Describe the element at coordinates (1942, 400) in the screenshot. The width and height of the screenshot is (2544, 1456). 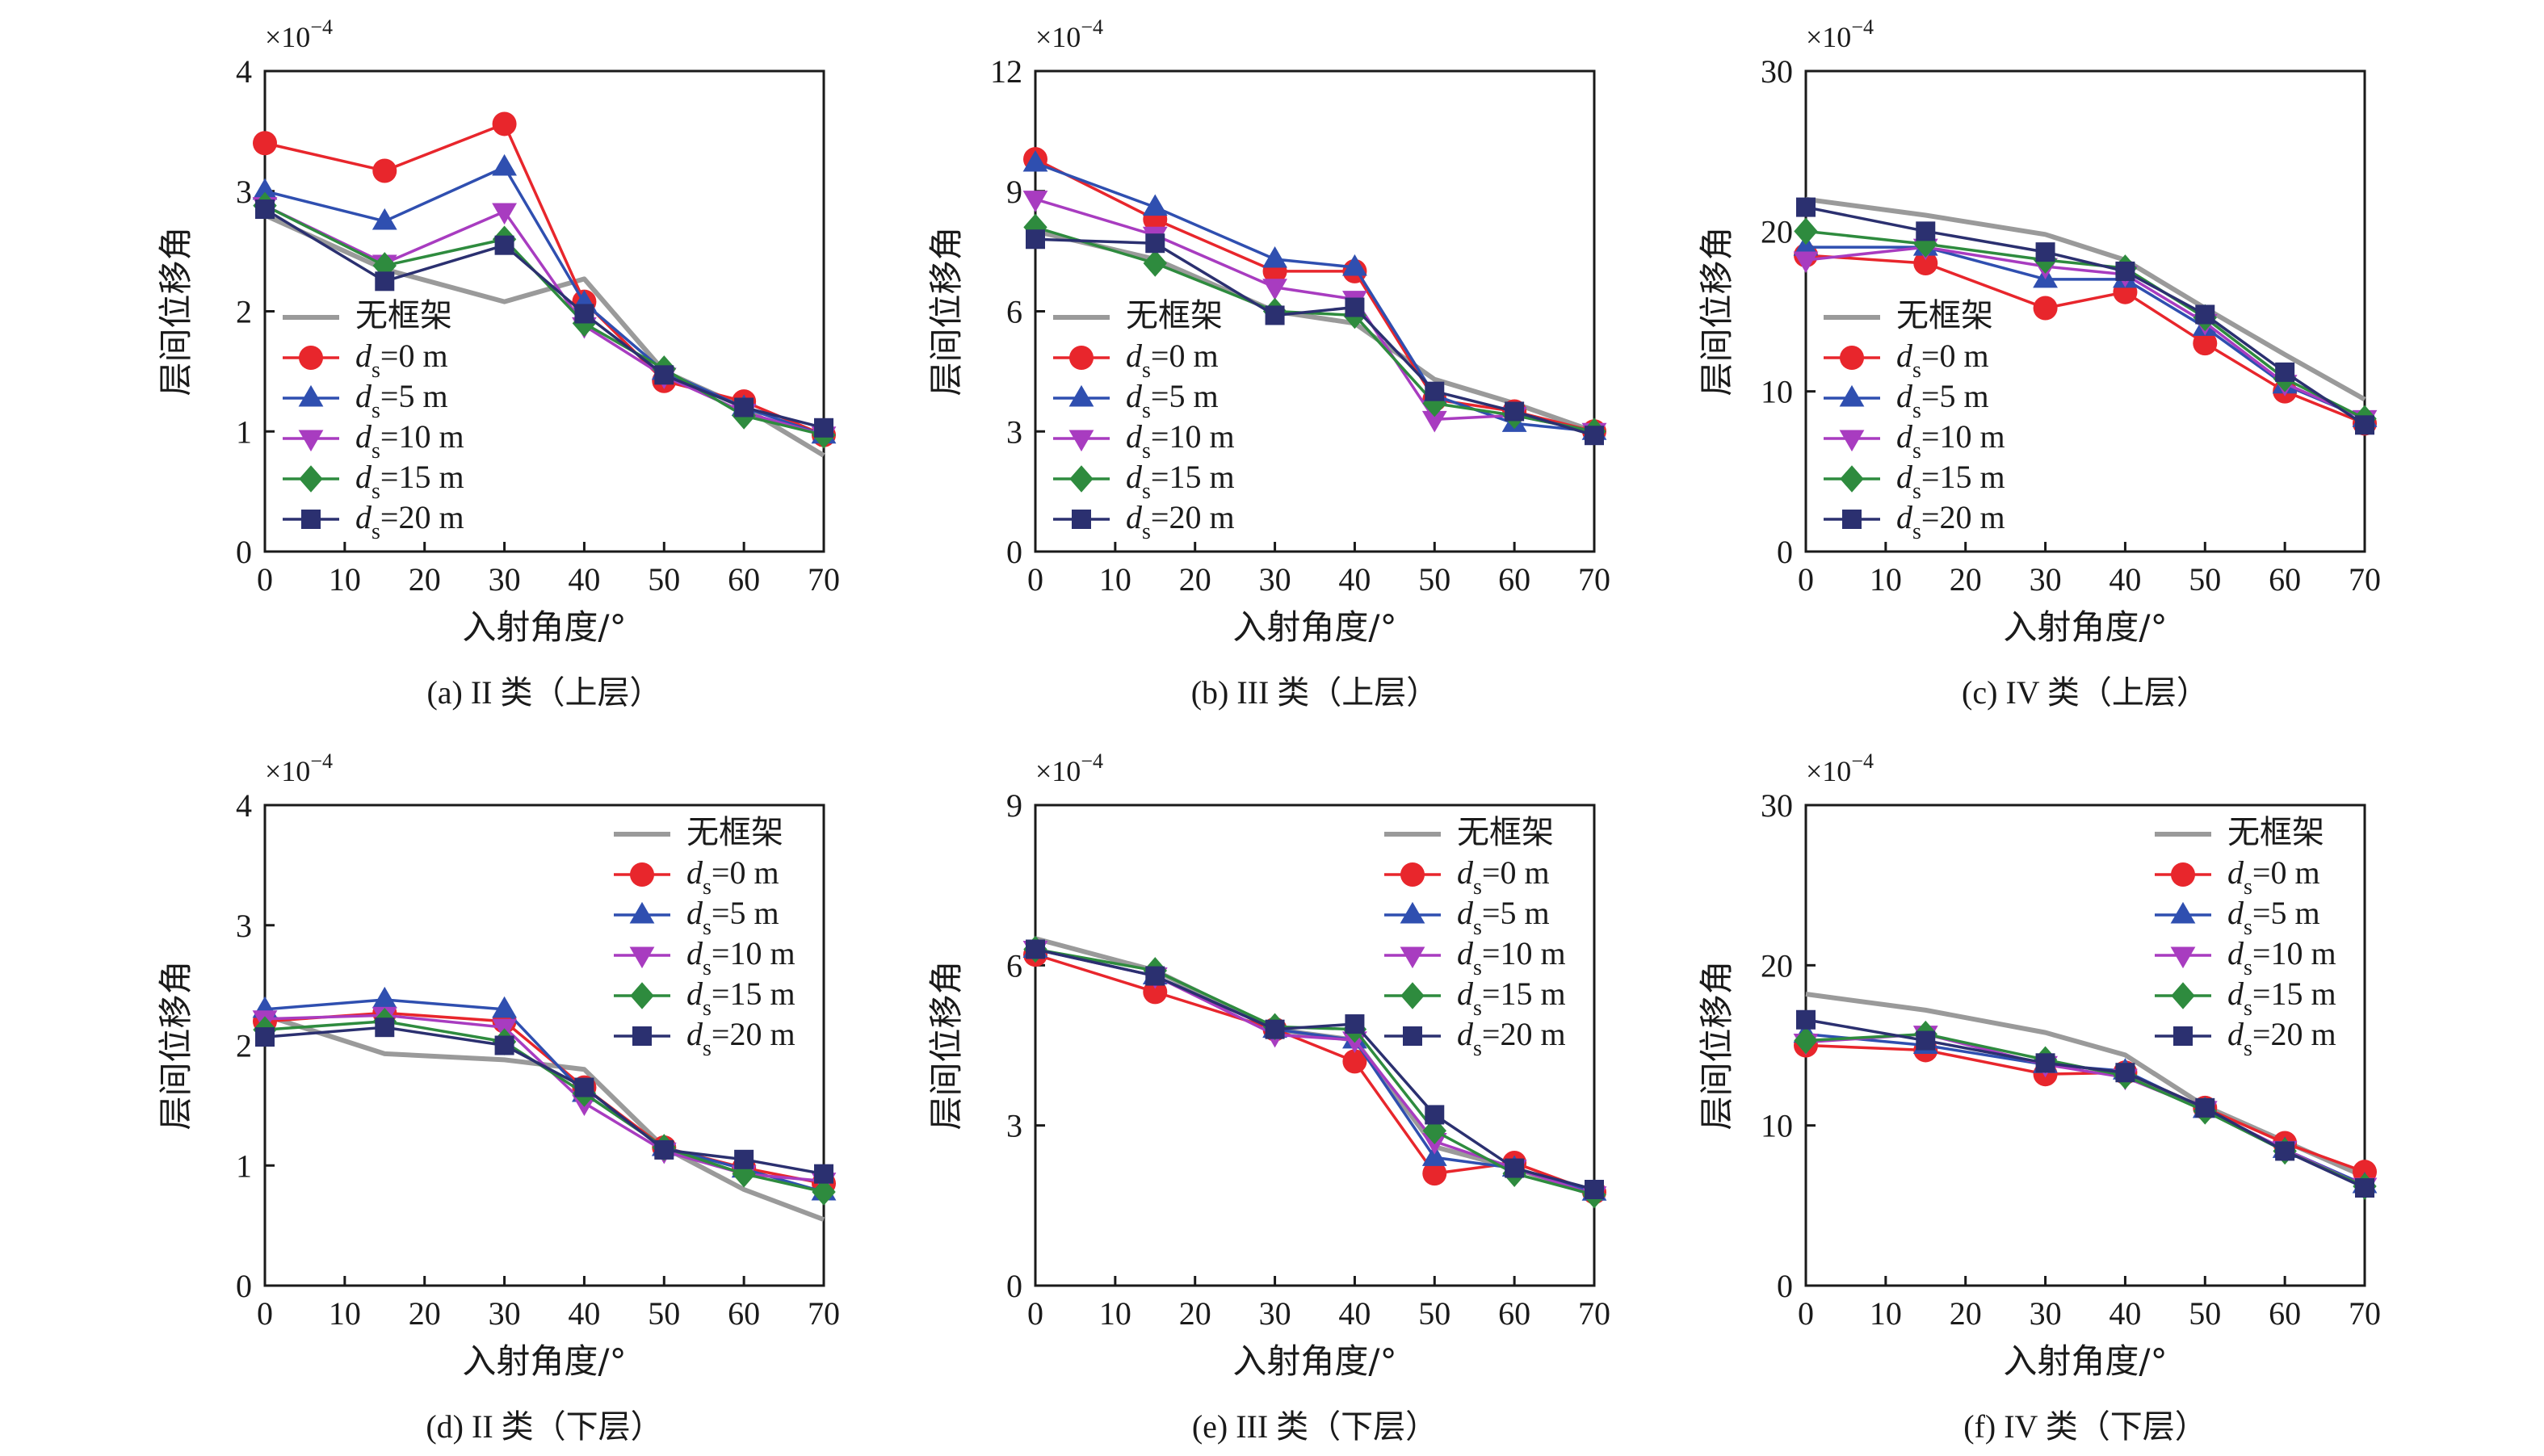
I see `legend-label-d5: ds=5 m` at that location.